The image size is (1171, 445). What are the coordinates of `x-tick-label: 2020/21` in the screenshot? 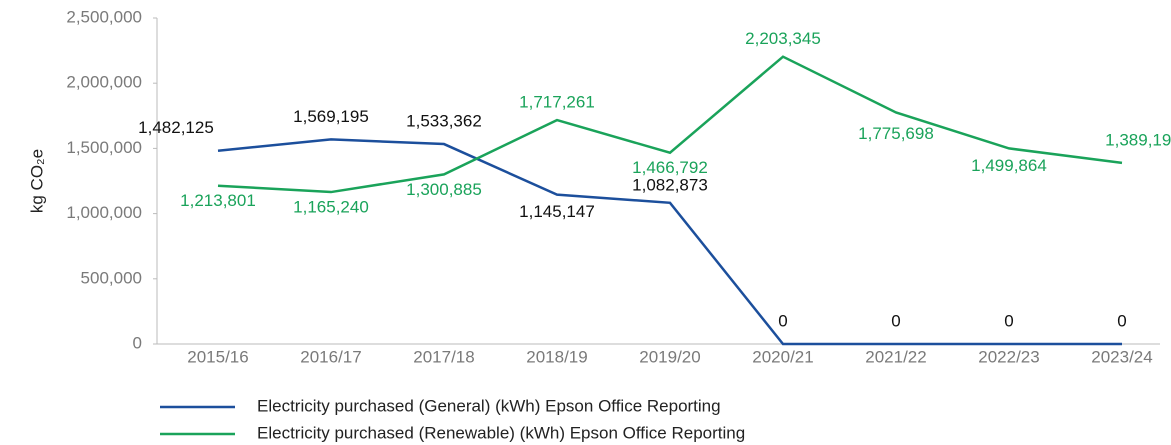 It's located at (782, 356).